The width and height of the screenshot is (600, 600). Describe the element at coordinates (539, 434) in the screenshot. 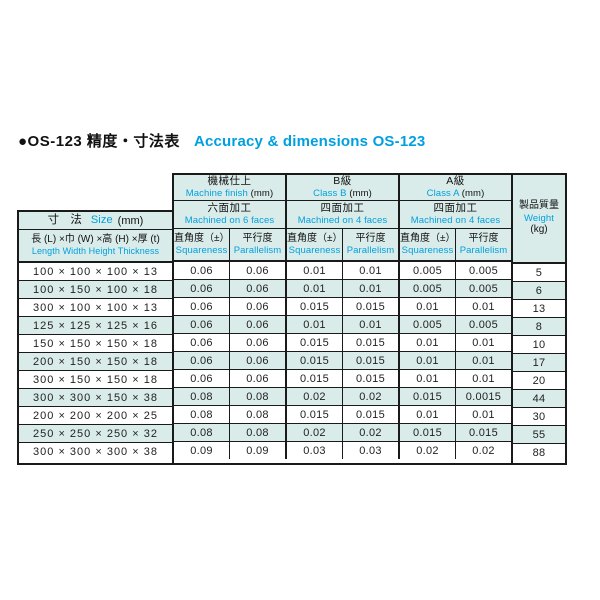

I see `weight-cell: 55` at that location.